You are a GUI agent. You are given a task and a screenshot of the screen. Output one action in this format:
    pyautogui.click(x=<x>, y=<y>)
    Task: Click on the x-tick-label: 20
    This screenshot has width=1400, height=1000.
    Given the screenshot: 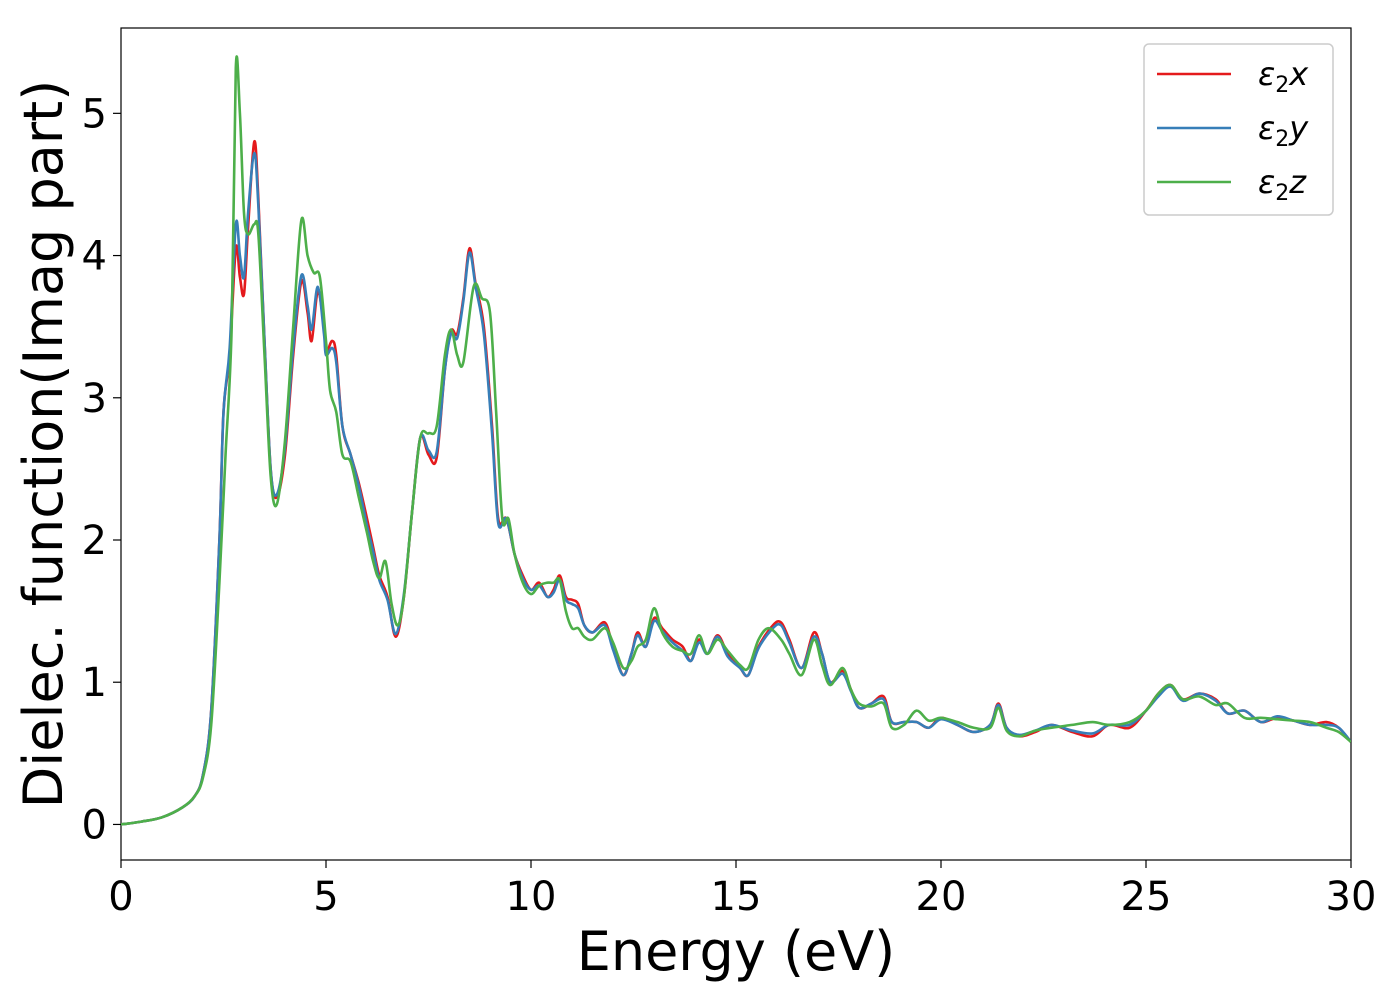 What is the action you would take?
    pyautogui.click(x=941, y=897)
    